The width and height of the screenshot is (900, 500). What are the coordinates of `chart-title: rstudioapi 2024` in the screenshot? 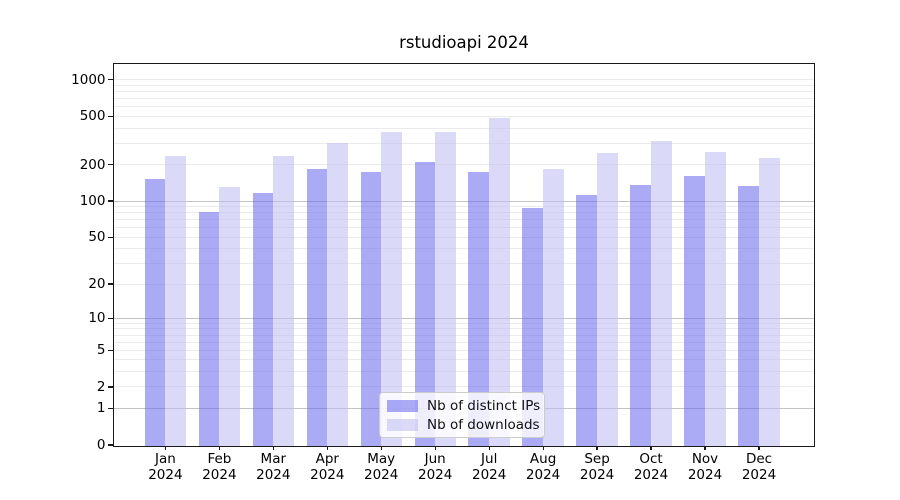 It's located at (464, 42).